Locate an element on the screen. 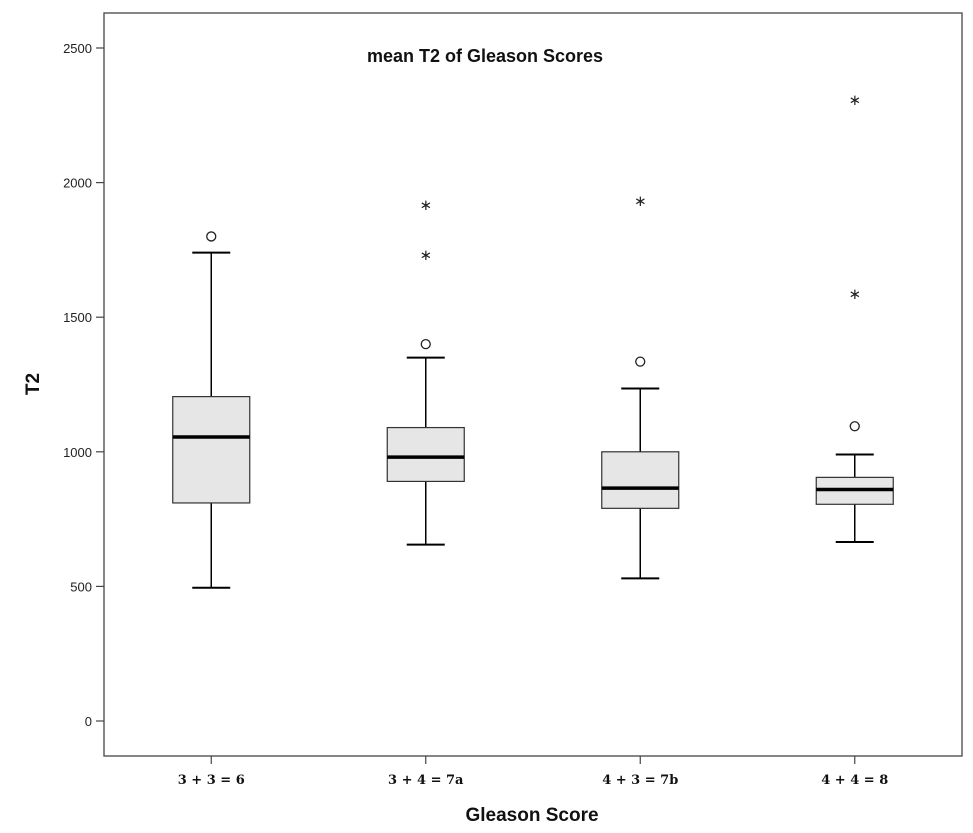  x-tick-label: 4 + 3 = 7b is located at coordinates (640, 780).